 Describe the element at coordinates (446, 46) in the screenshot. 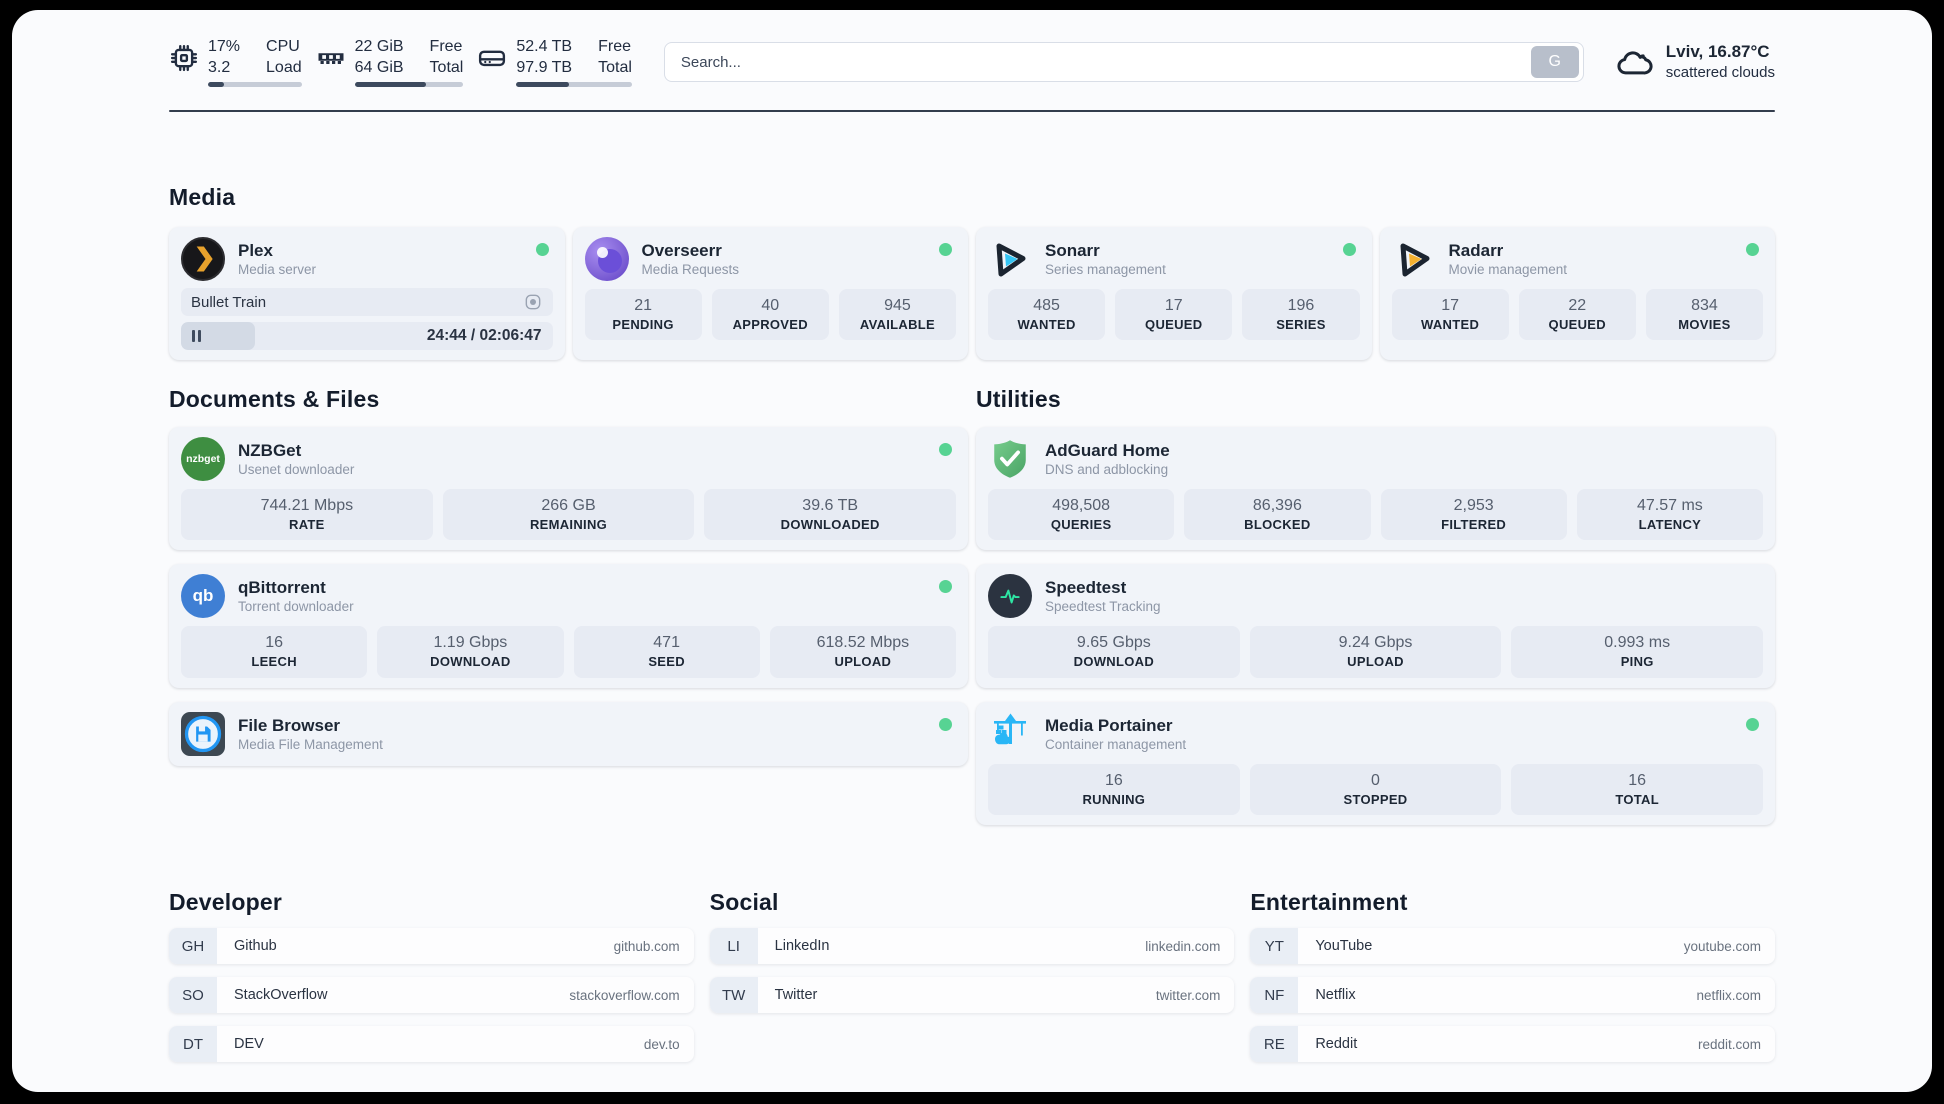

I see `ram-free-label: Free` at that location.